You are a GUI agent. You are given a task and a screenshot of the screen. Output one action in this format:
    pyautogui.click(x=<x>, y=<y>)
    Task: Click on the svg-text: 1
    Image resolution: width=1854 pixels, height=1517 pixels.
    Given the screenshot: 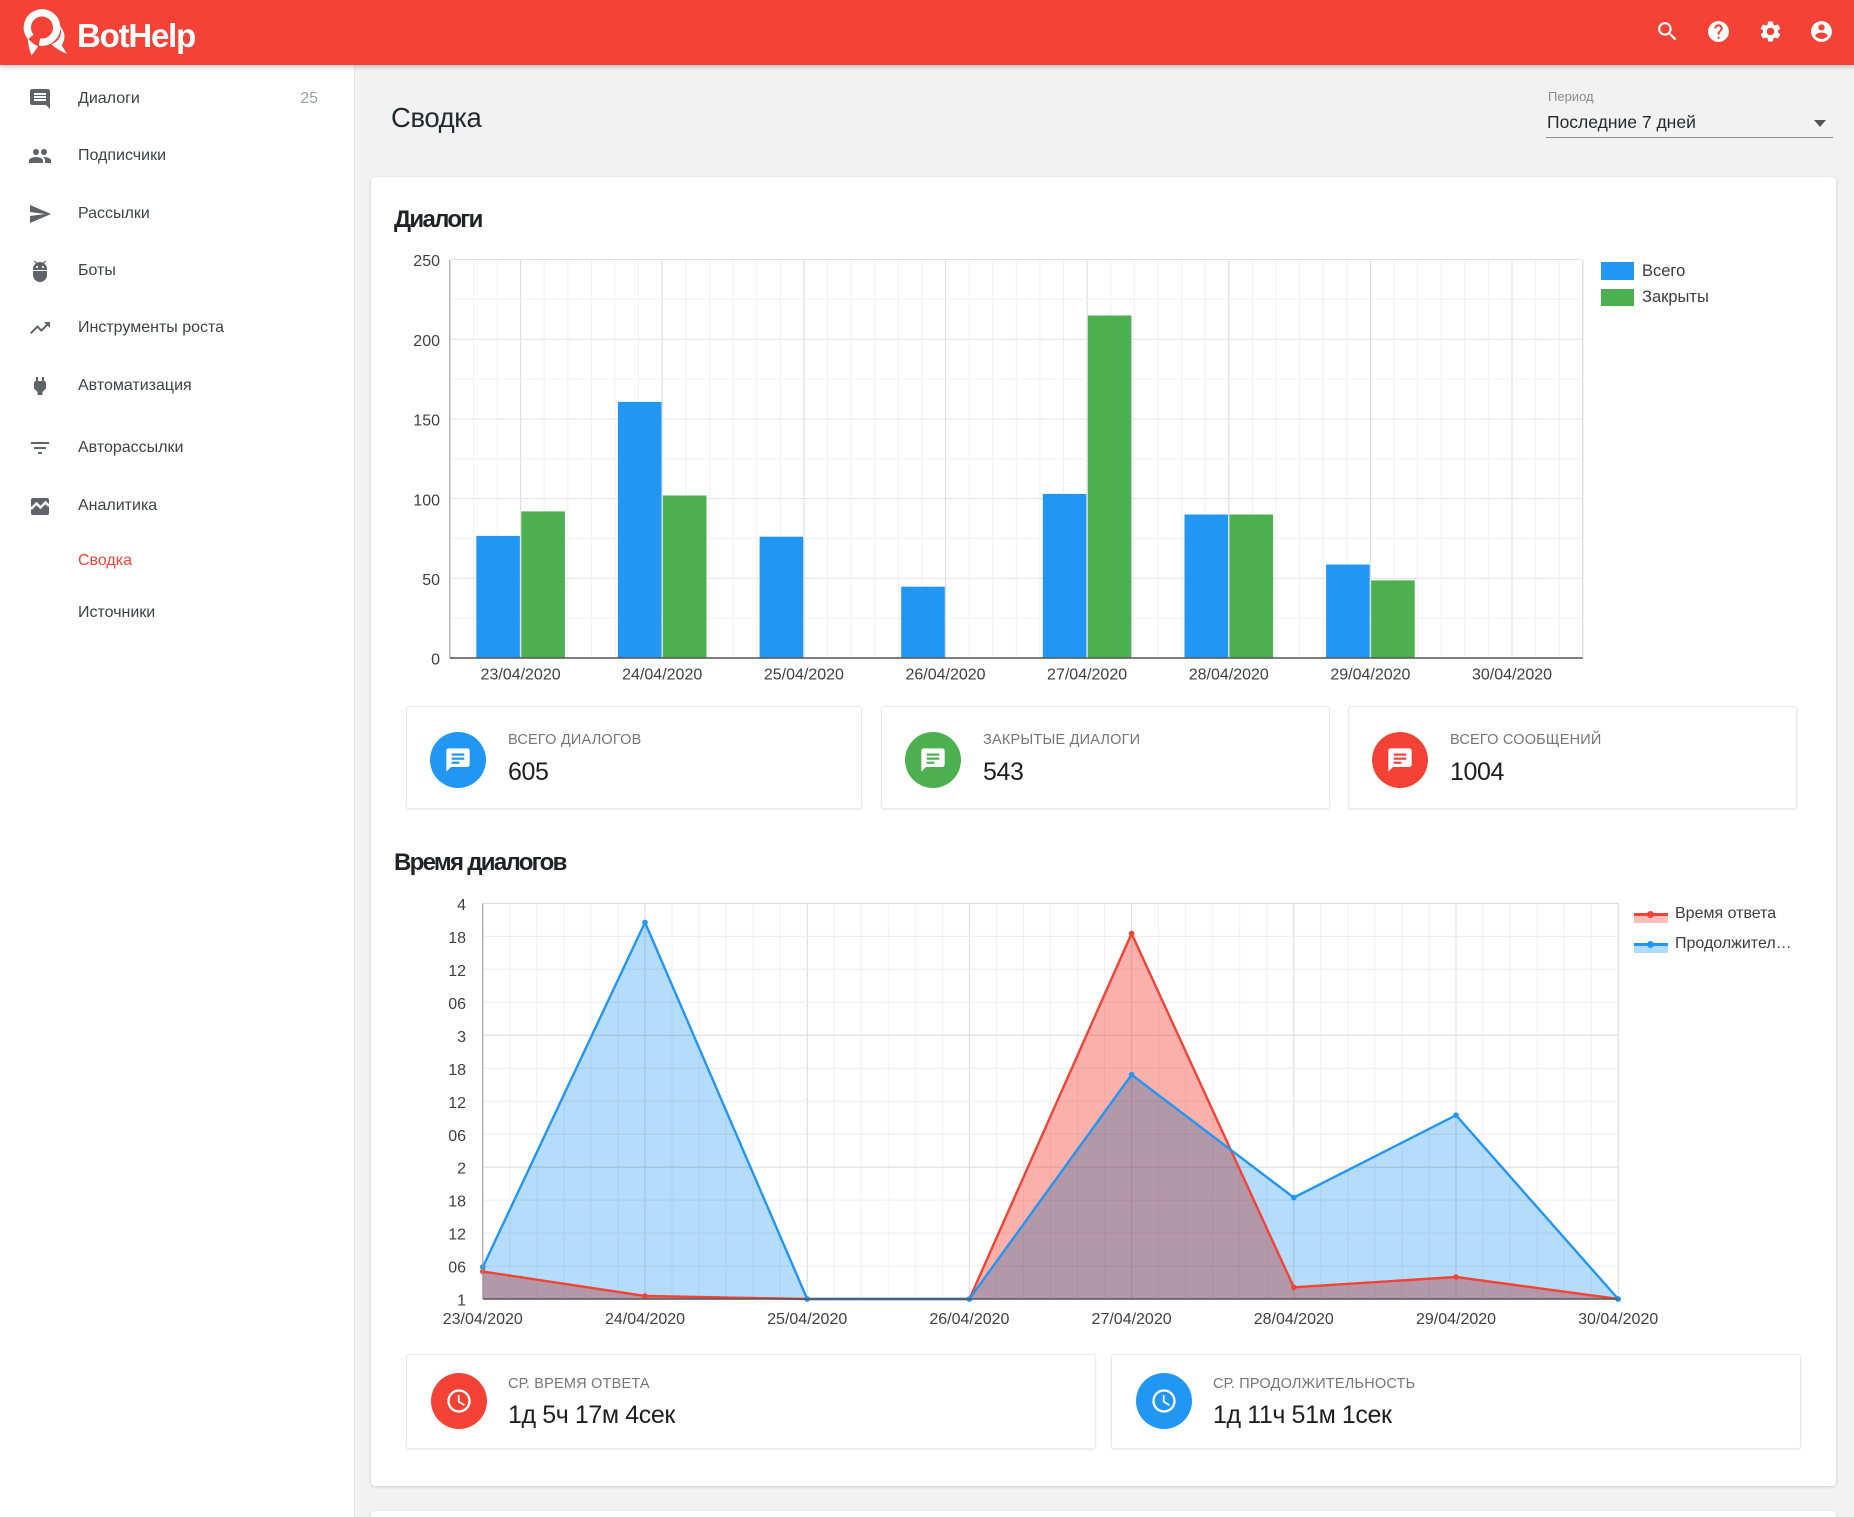 What is the action you would take?
    pyautogui.click(x=461, y=1301)
    